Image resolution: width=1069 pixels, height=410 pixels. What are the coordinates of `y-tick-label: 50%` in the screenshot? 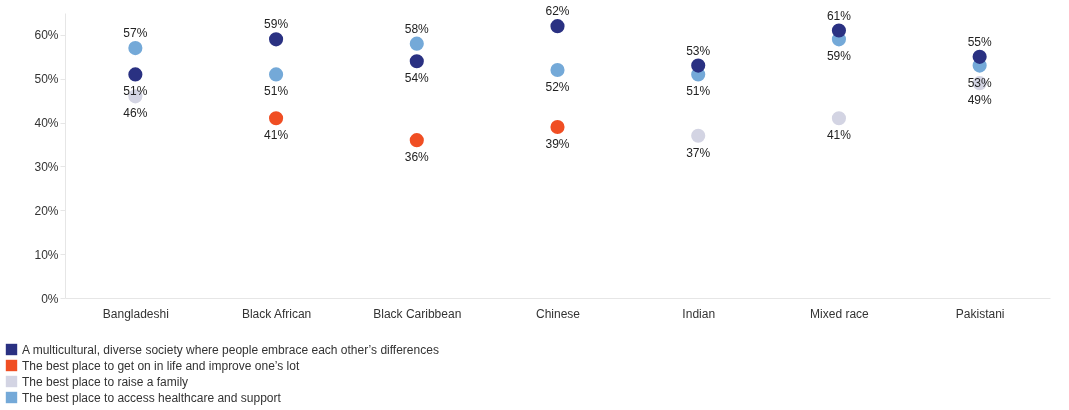 It's located at (46, 79).